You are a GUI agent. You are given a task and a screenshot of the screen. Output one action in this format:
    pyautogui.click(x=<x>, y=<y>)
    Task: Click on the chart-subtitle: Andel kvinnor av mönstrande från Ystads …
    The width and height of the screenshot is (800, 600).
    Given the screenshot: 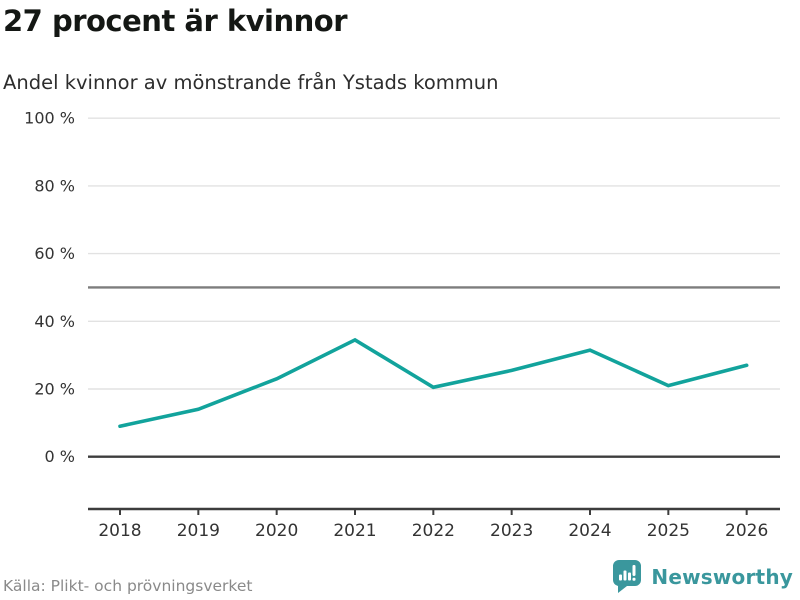 What is the action you would take?
    pyautogui.click(x=251, y=82)
    